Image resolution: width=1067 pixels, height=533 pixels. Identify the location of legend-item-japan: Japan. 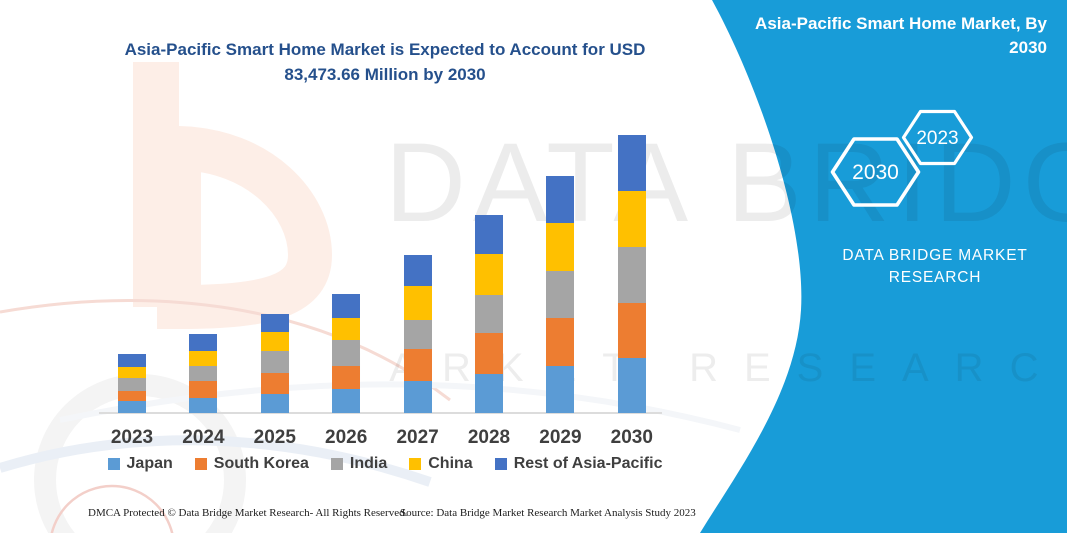
(140, 464).